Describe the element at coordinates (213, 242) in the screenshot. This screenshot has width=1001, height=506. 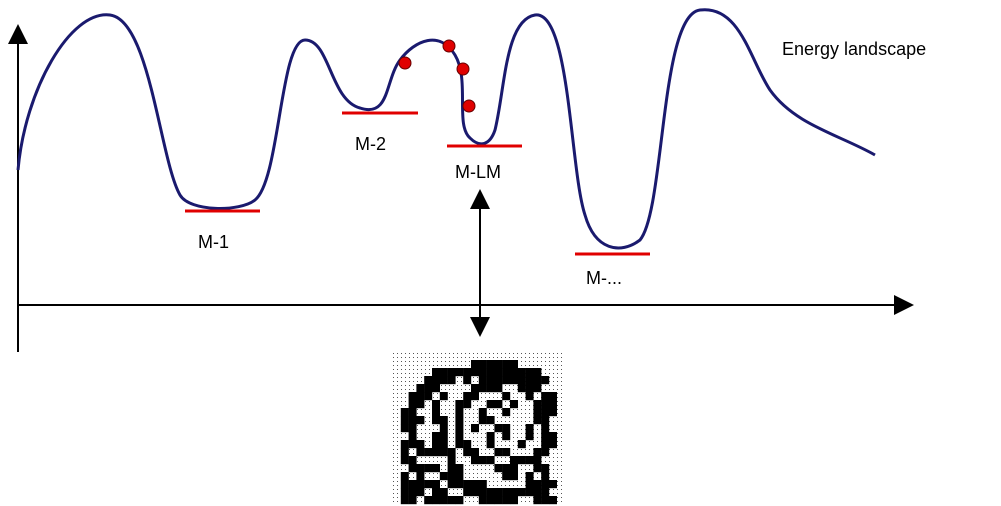
I see `minimum-label: M-1` at that location.